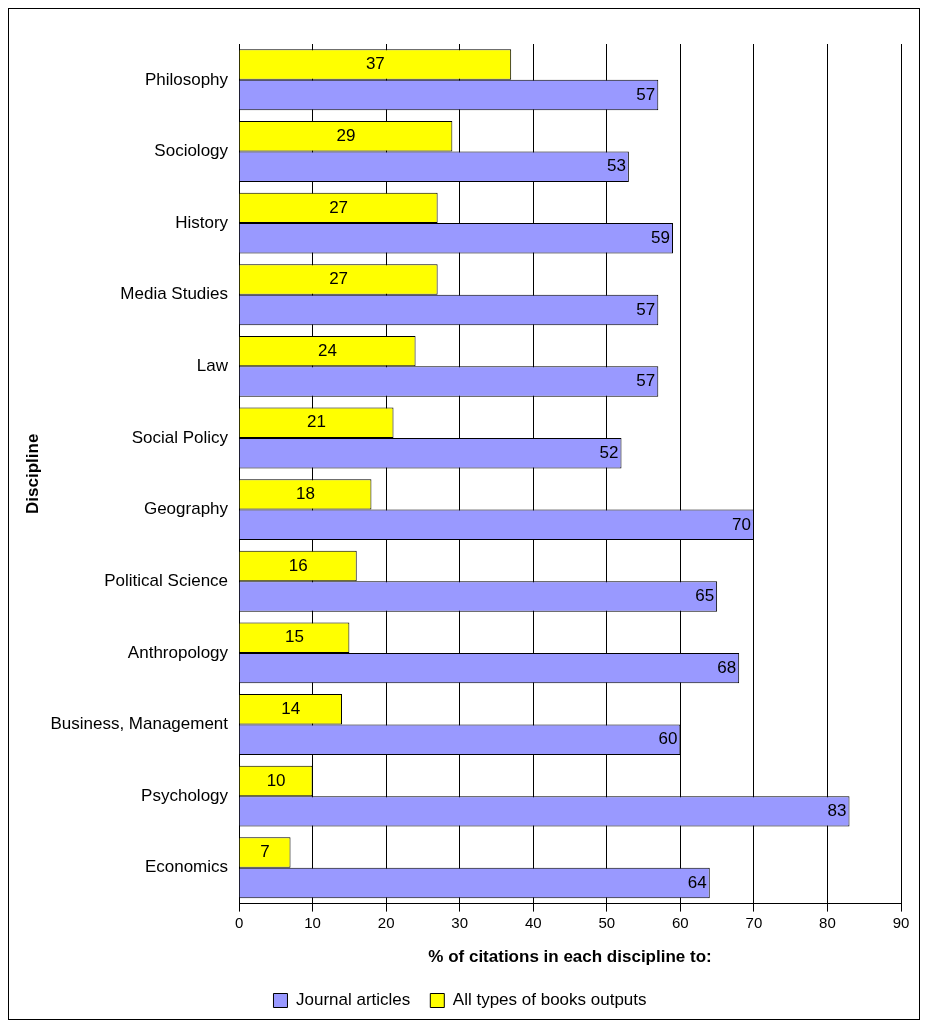 The width and height of the screenshot is (928, 1032). I want to click on data-label: 59, so click(660, 237).